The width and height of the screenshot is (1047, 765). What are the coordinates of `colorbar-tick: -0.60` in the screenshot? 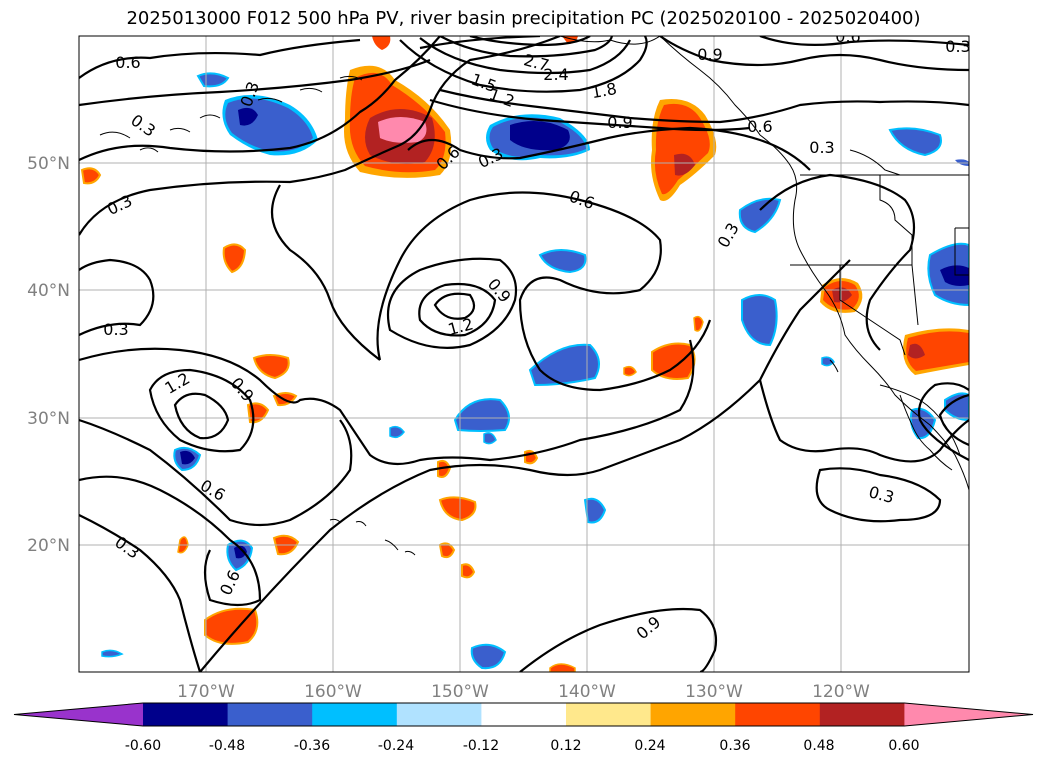 It's located at (143, 746).